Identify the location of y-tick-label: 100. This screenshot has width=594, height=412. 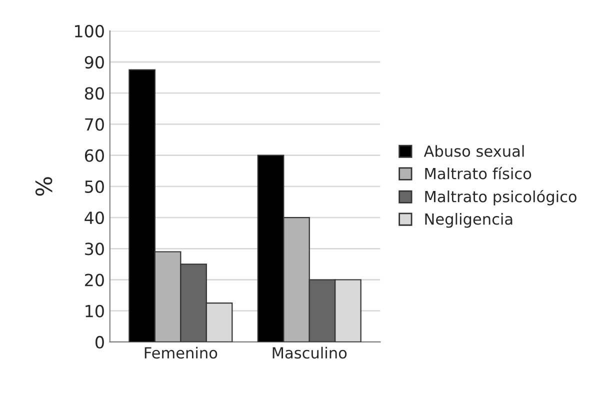
(89, 31).